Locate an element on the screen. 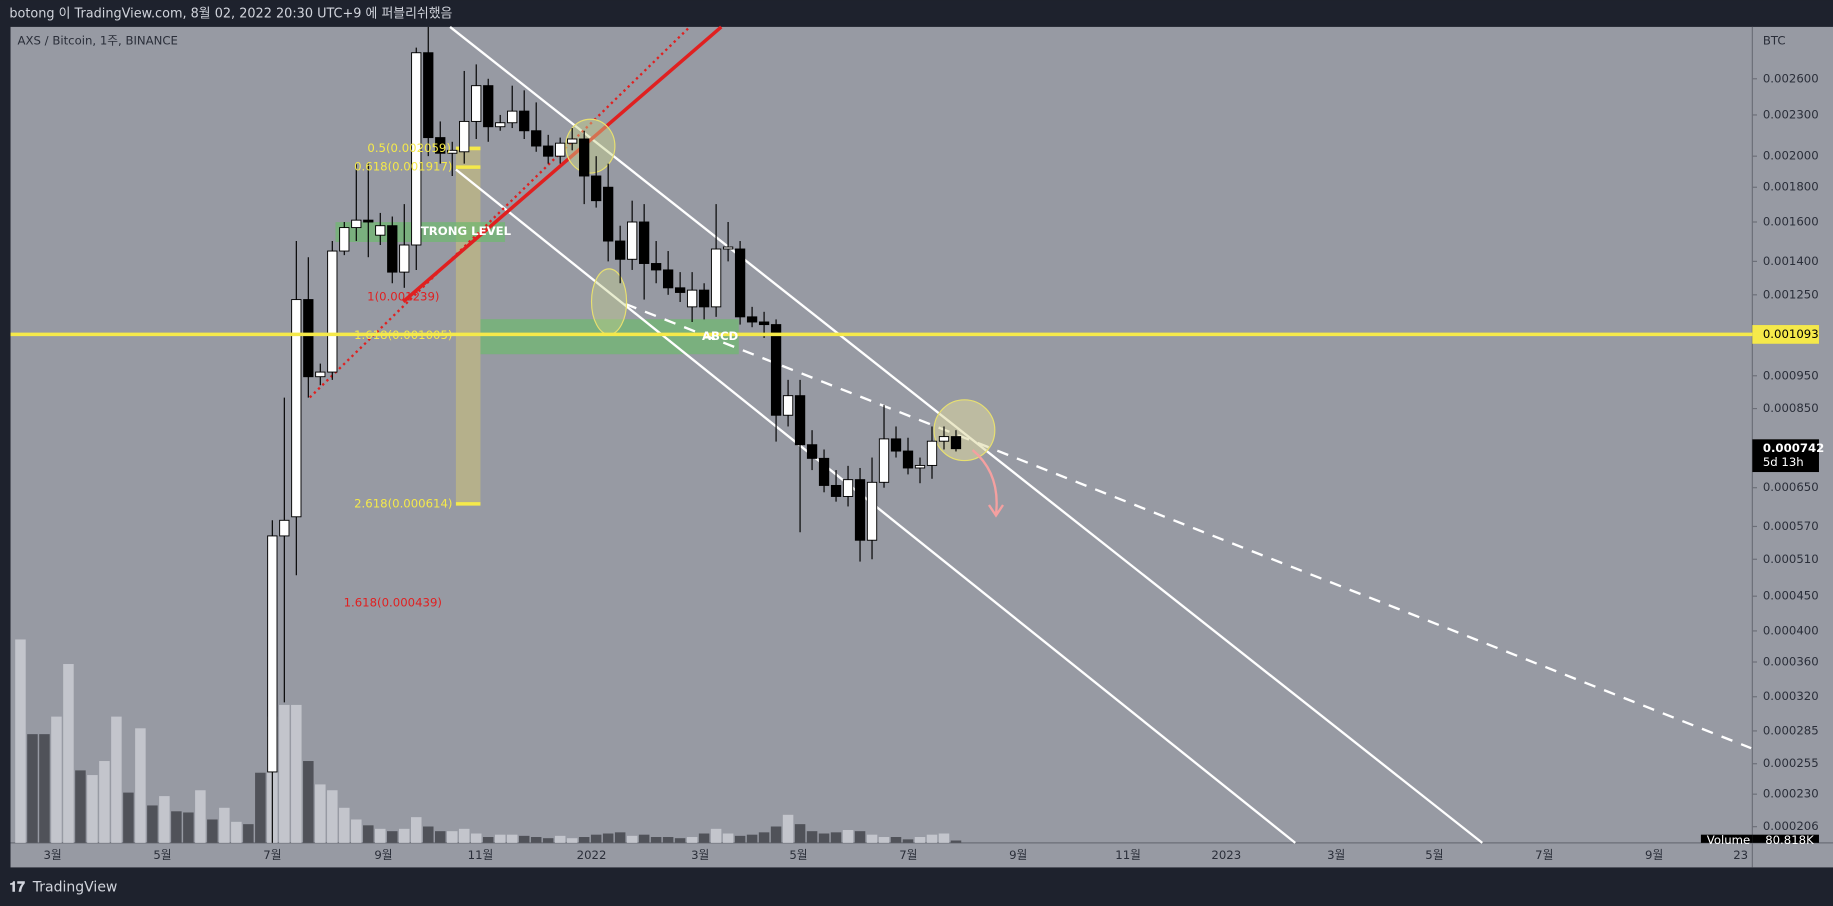  countdown: 5d 13h is located at coordinates (1783, 462).